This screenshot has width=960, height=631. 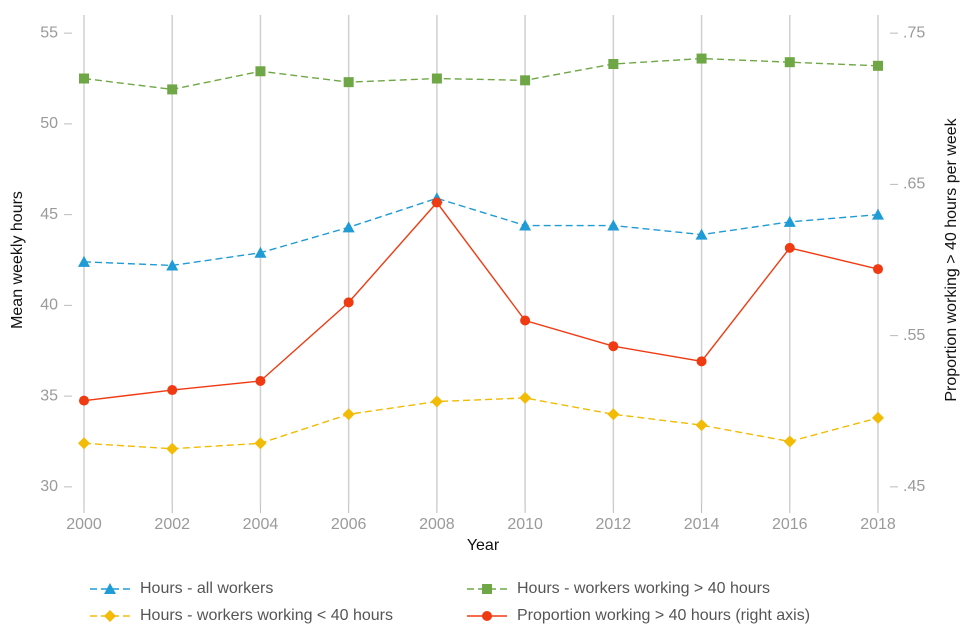 What do you see at coordinates (49, 214) in the screenshot?
I see `y-tick-label: 45` at bounding box center [49, 214].